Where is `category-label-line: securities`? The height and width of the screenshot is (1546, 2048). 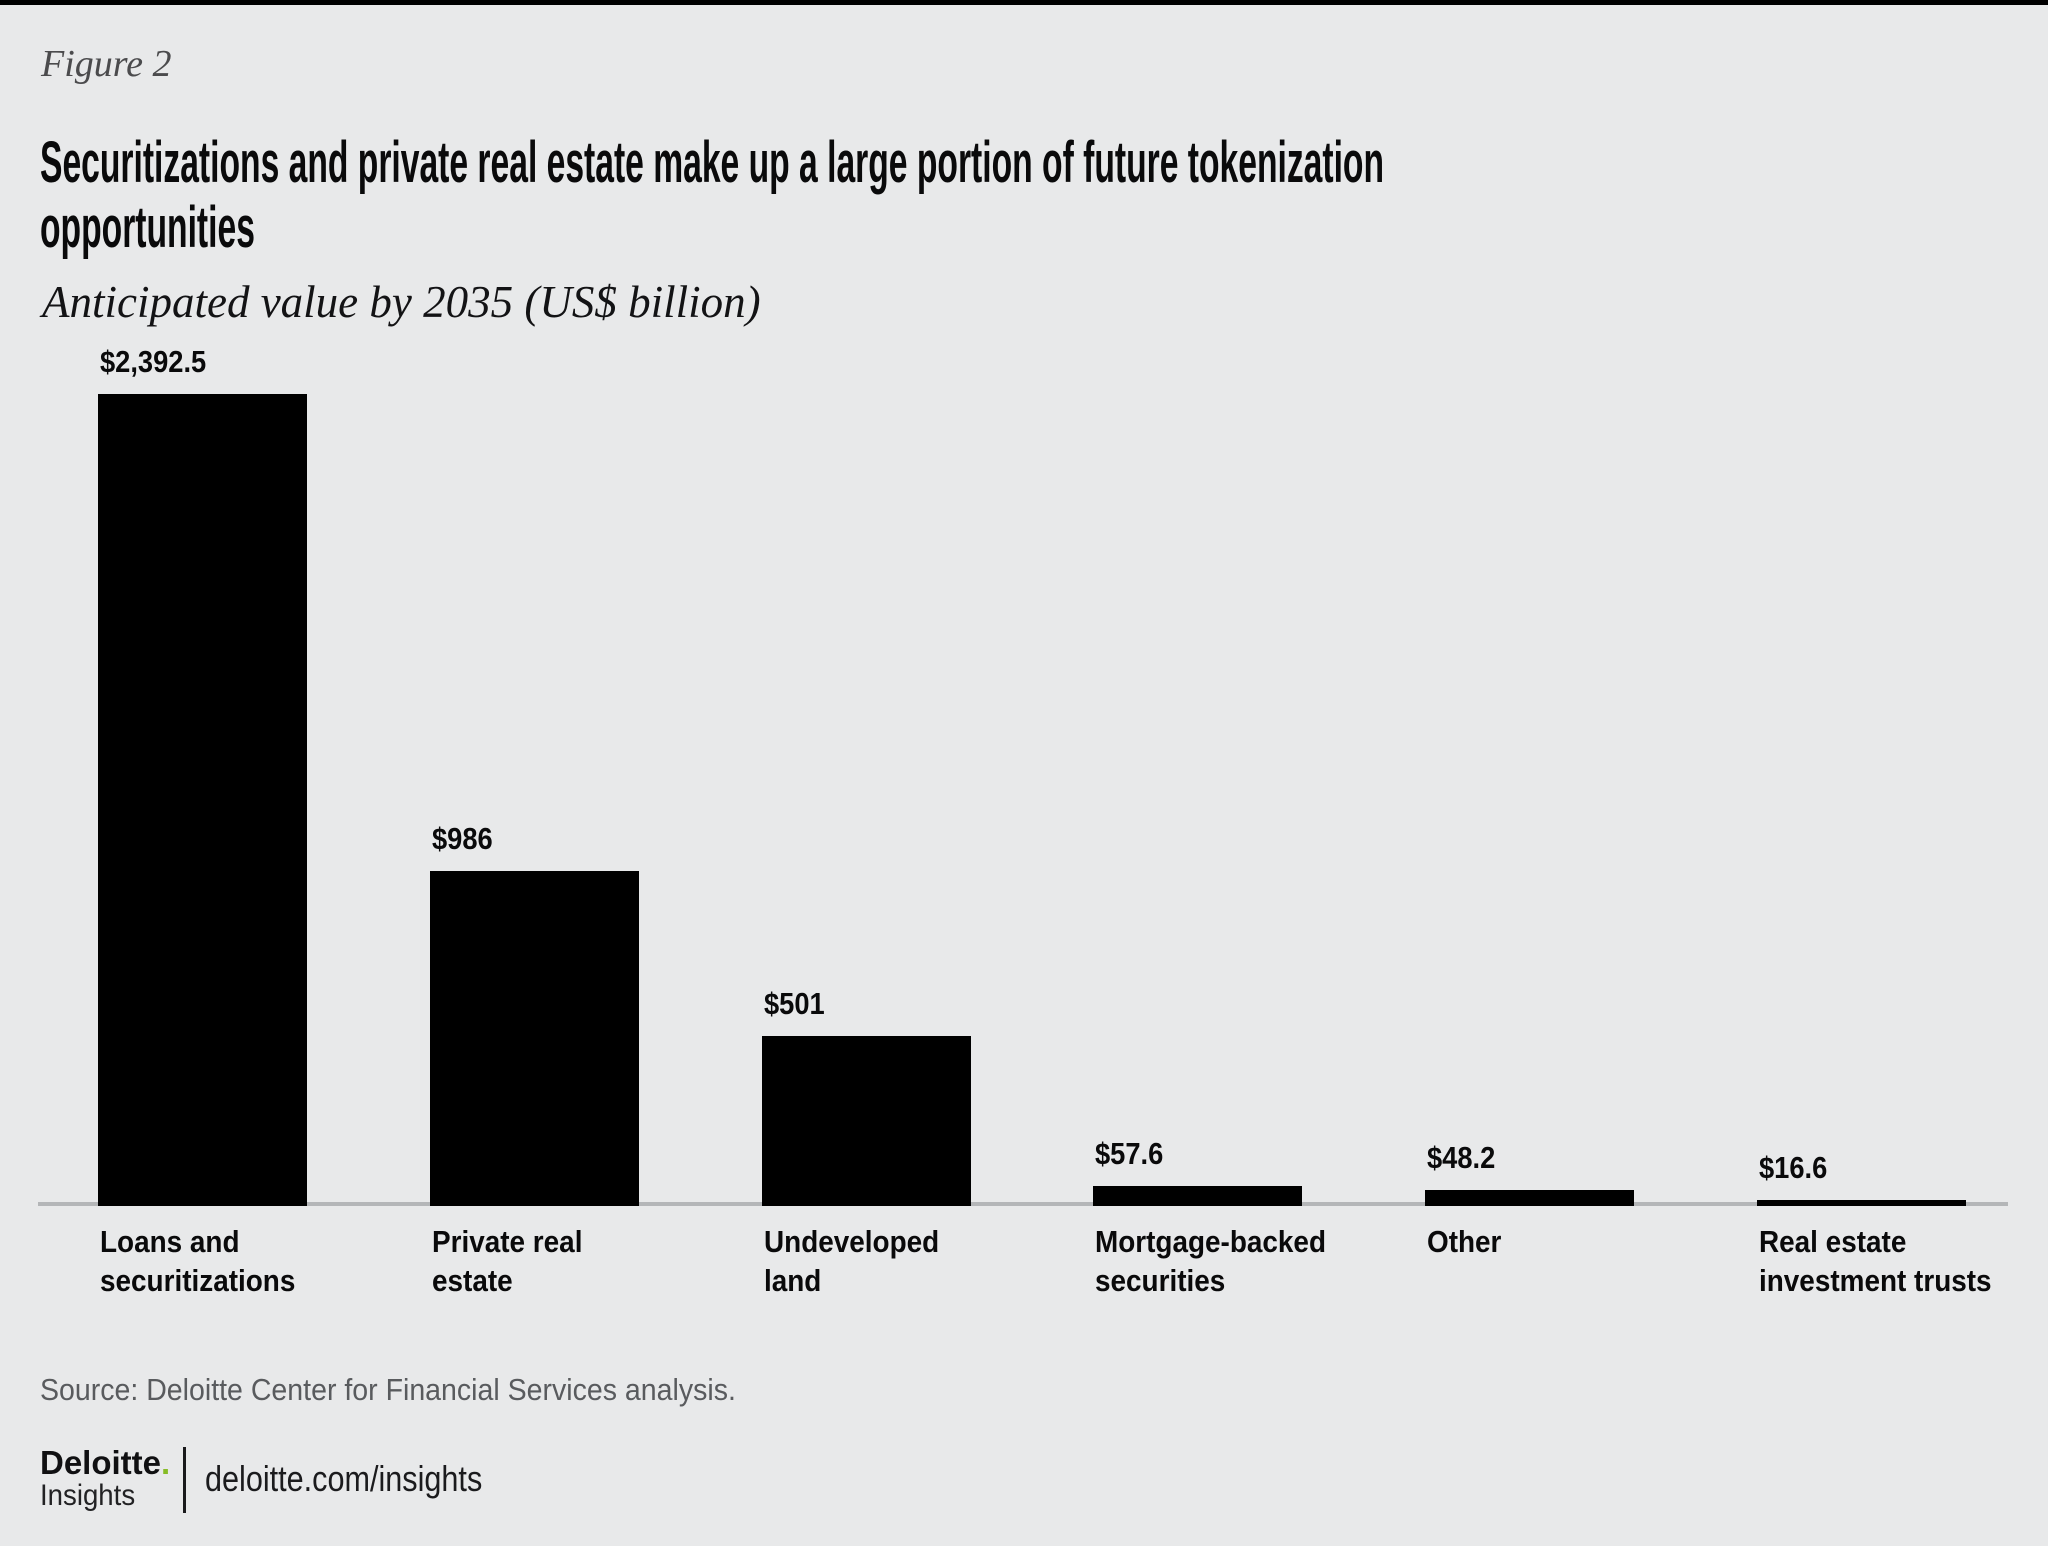
category-label-line: securities is located at coordinates (1160, 1280).